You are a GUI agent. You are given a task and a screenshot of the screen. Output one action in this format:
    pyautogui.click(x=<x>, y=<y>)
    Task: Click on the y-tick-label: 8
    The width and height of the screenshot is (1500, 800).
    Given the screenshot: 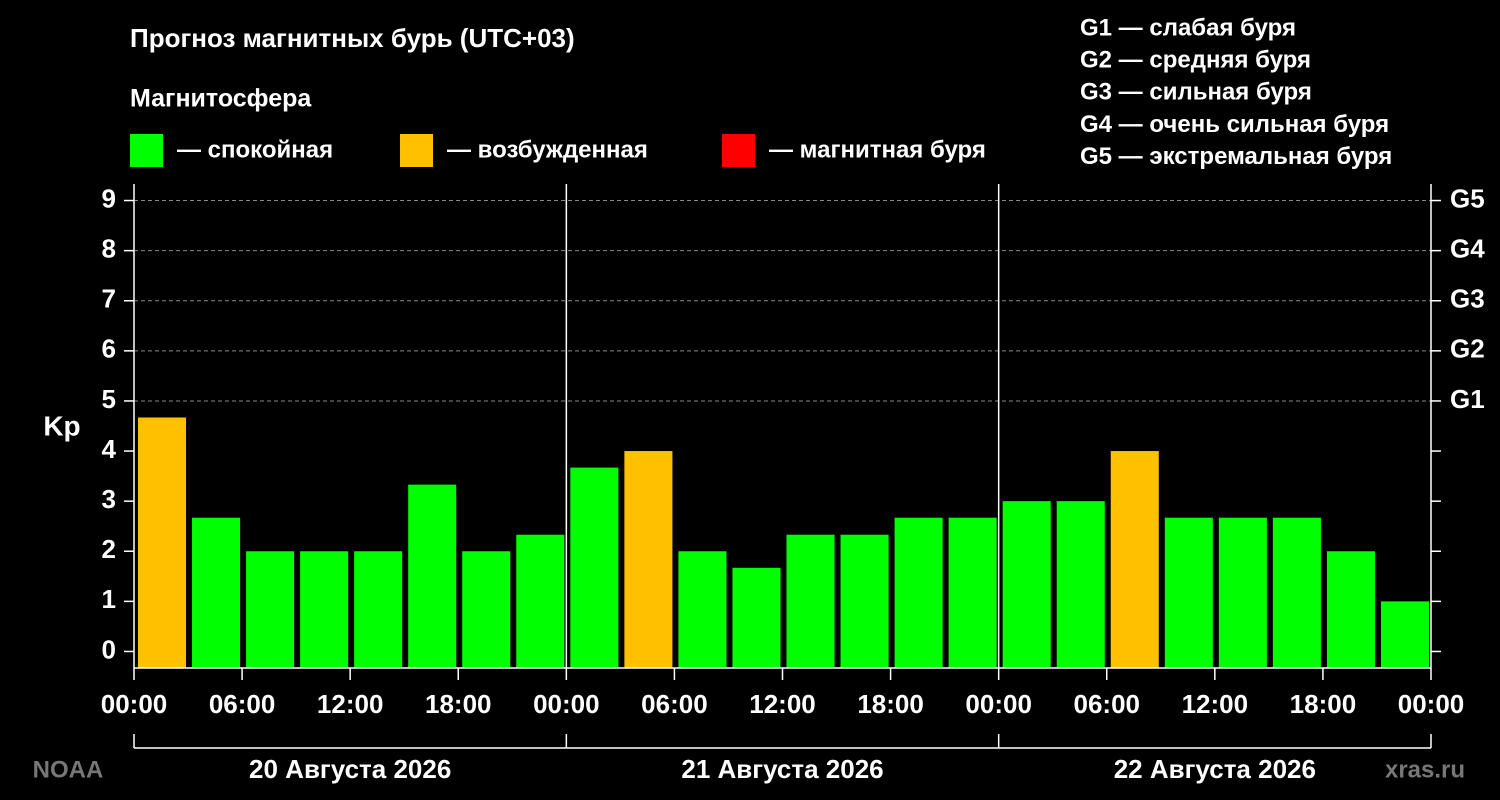 What is the action you would take?
    pyautogui.click(x=109, y=249)
    